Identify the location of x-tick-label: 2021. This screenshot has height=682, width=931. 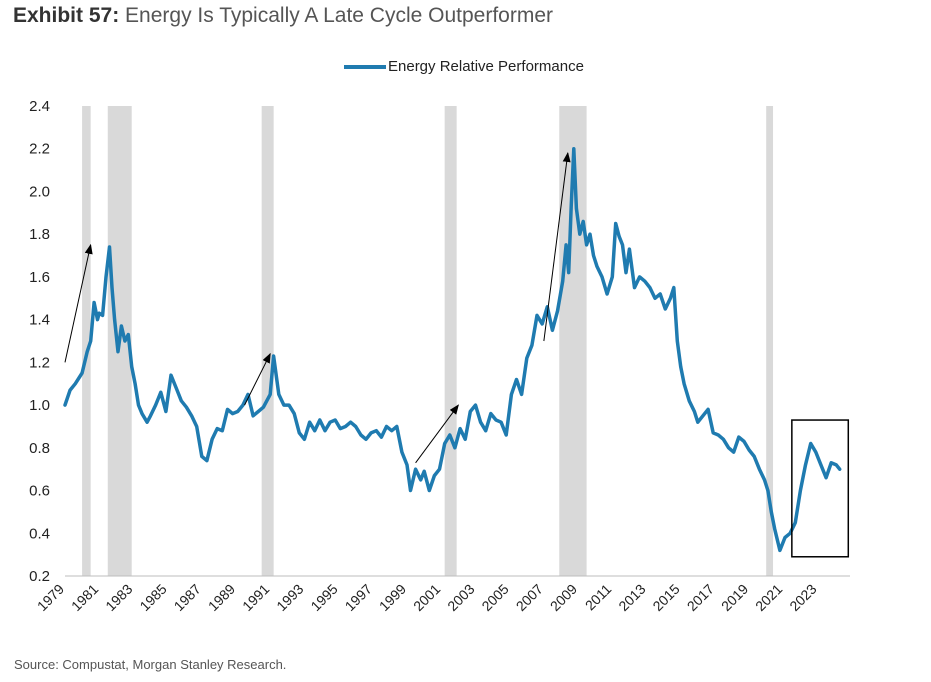
(768, 597).